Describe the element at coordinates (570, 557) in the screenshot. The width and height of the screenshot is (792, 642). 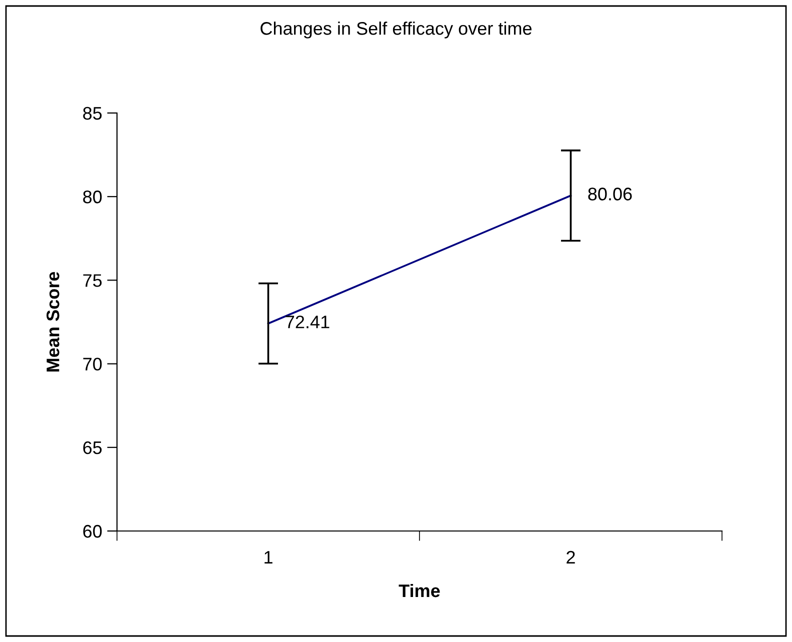
I see `x-tick-label: 2` at that location.